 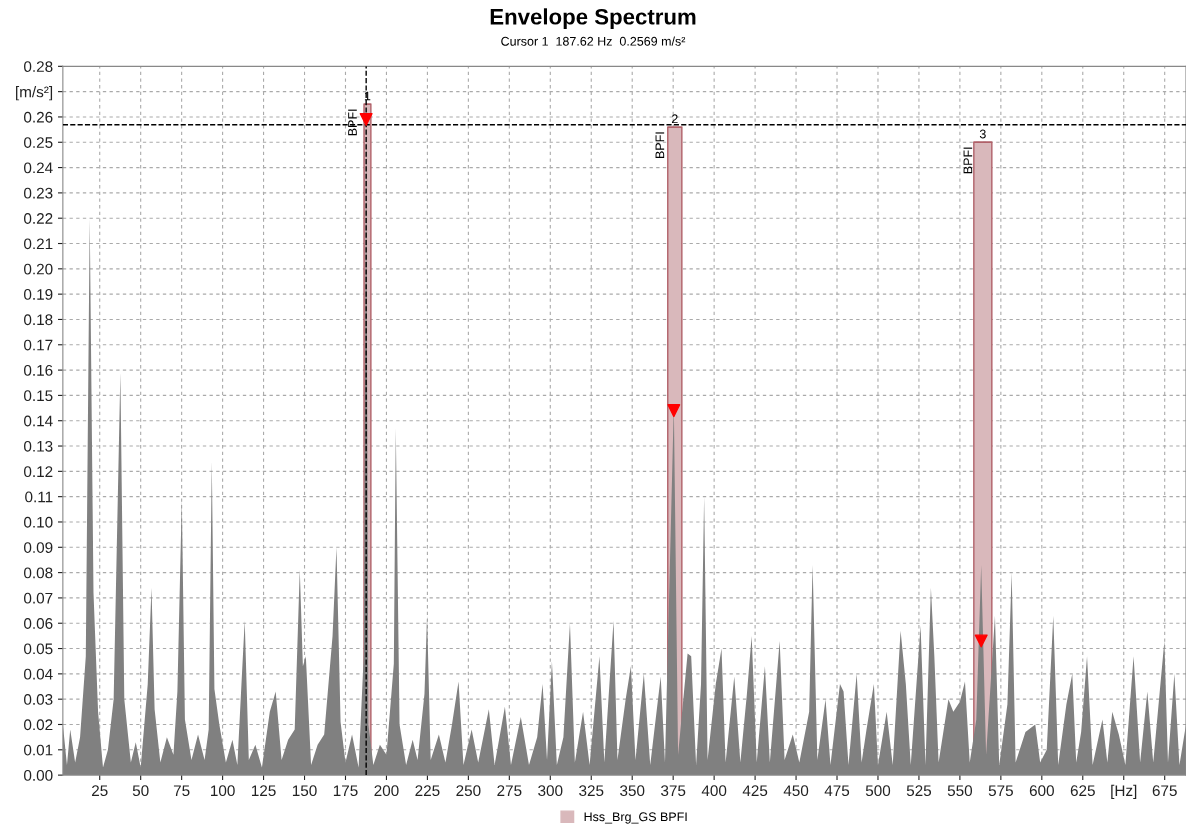 I want to click on x-tick-label: 300, so click(x=550, y=791).